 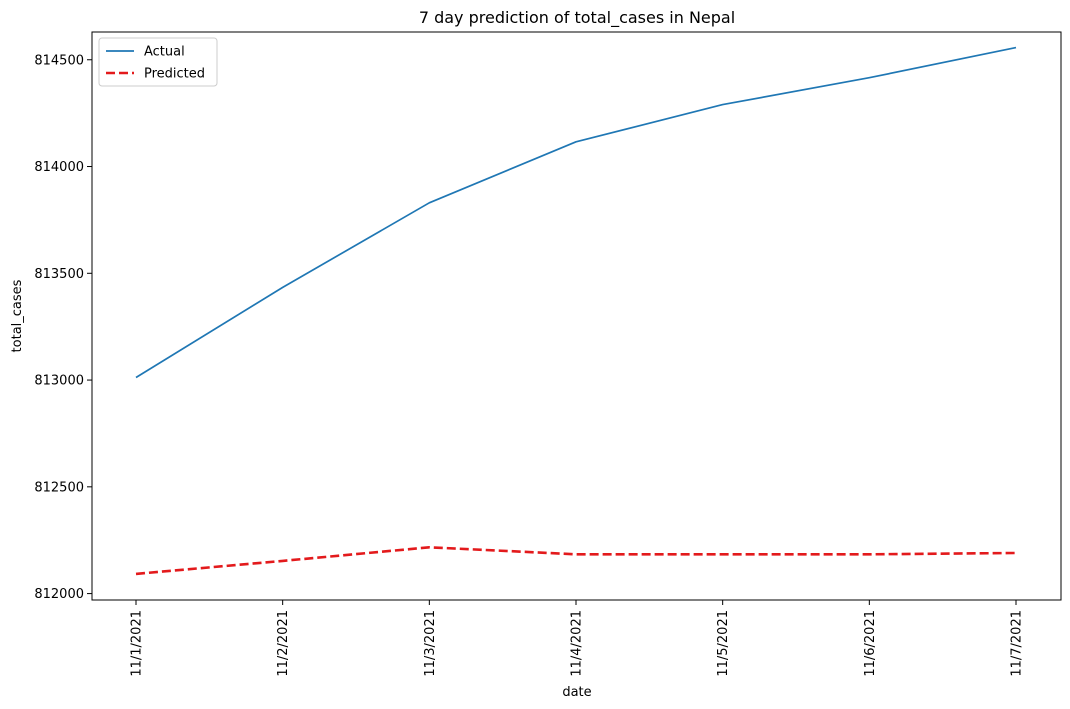 I want to click on series-line-predicted, so click(x=576, y=560).